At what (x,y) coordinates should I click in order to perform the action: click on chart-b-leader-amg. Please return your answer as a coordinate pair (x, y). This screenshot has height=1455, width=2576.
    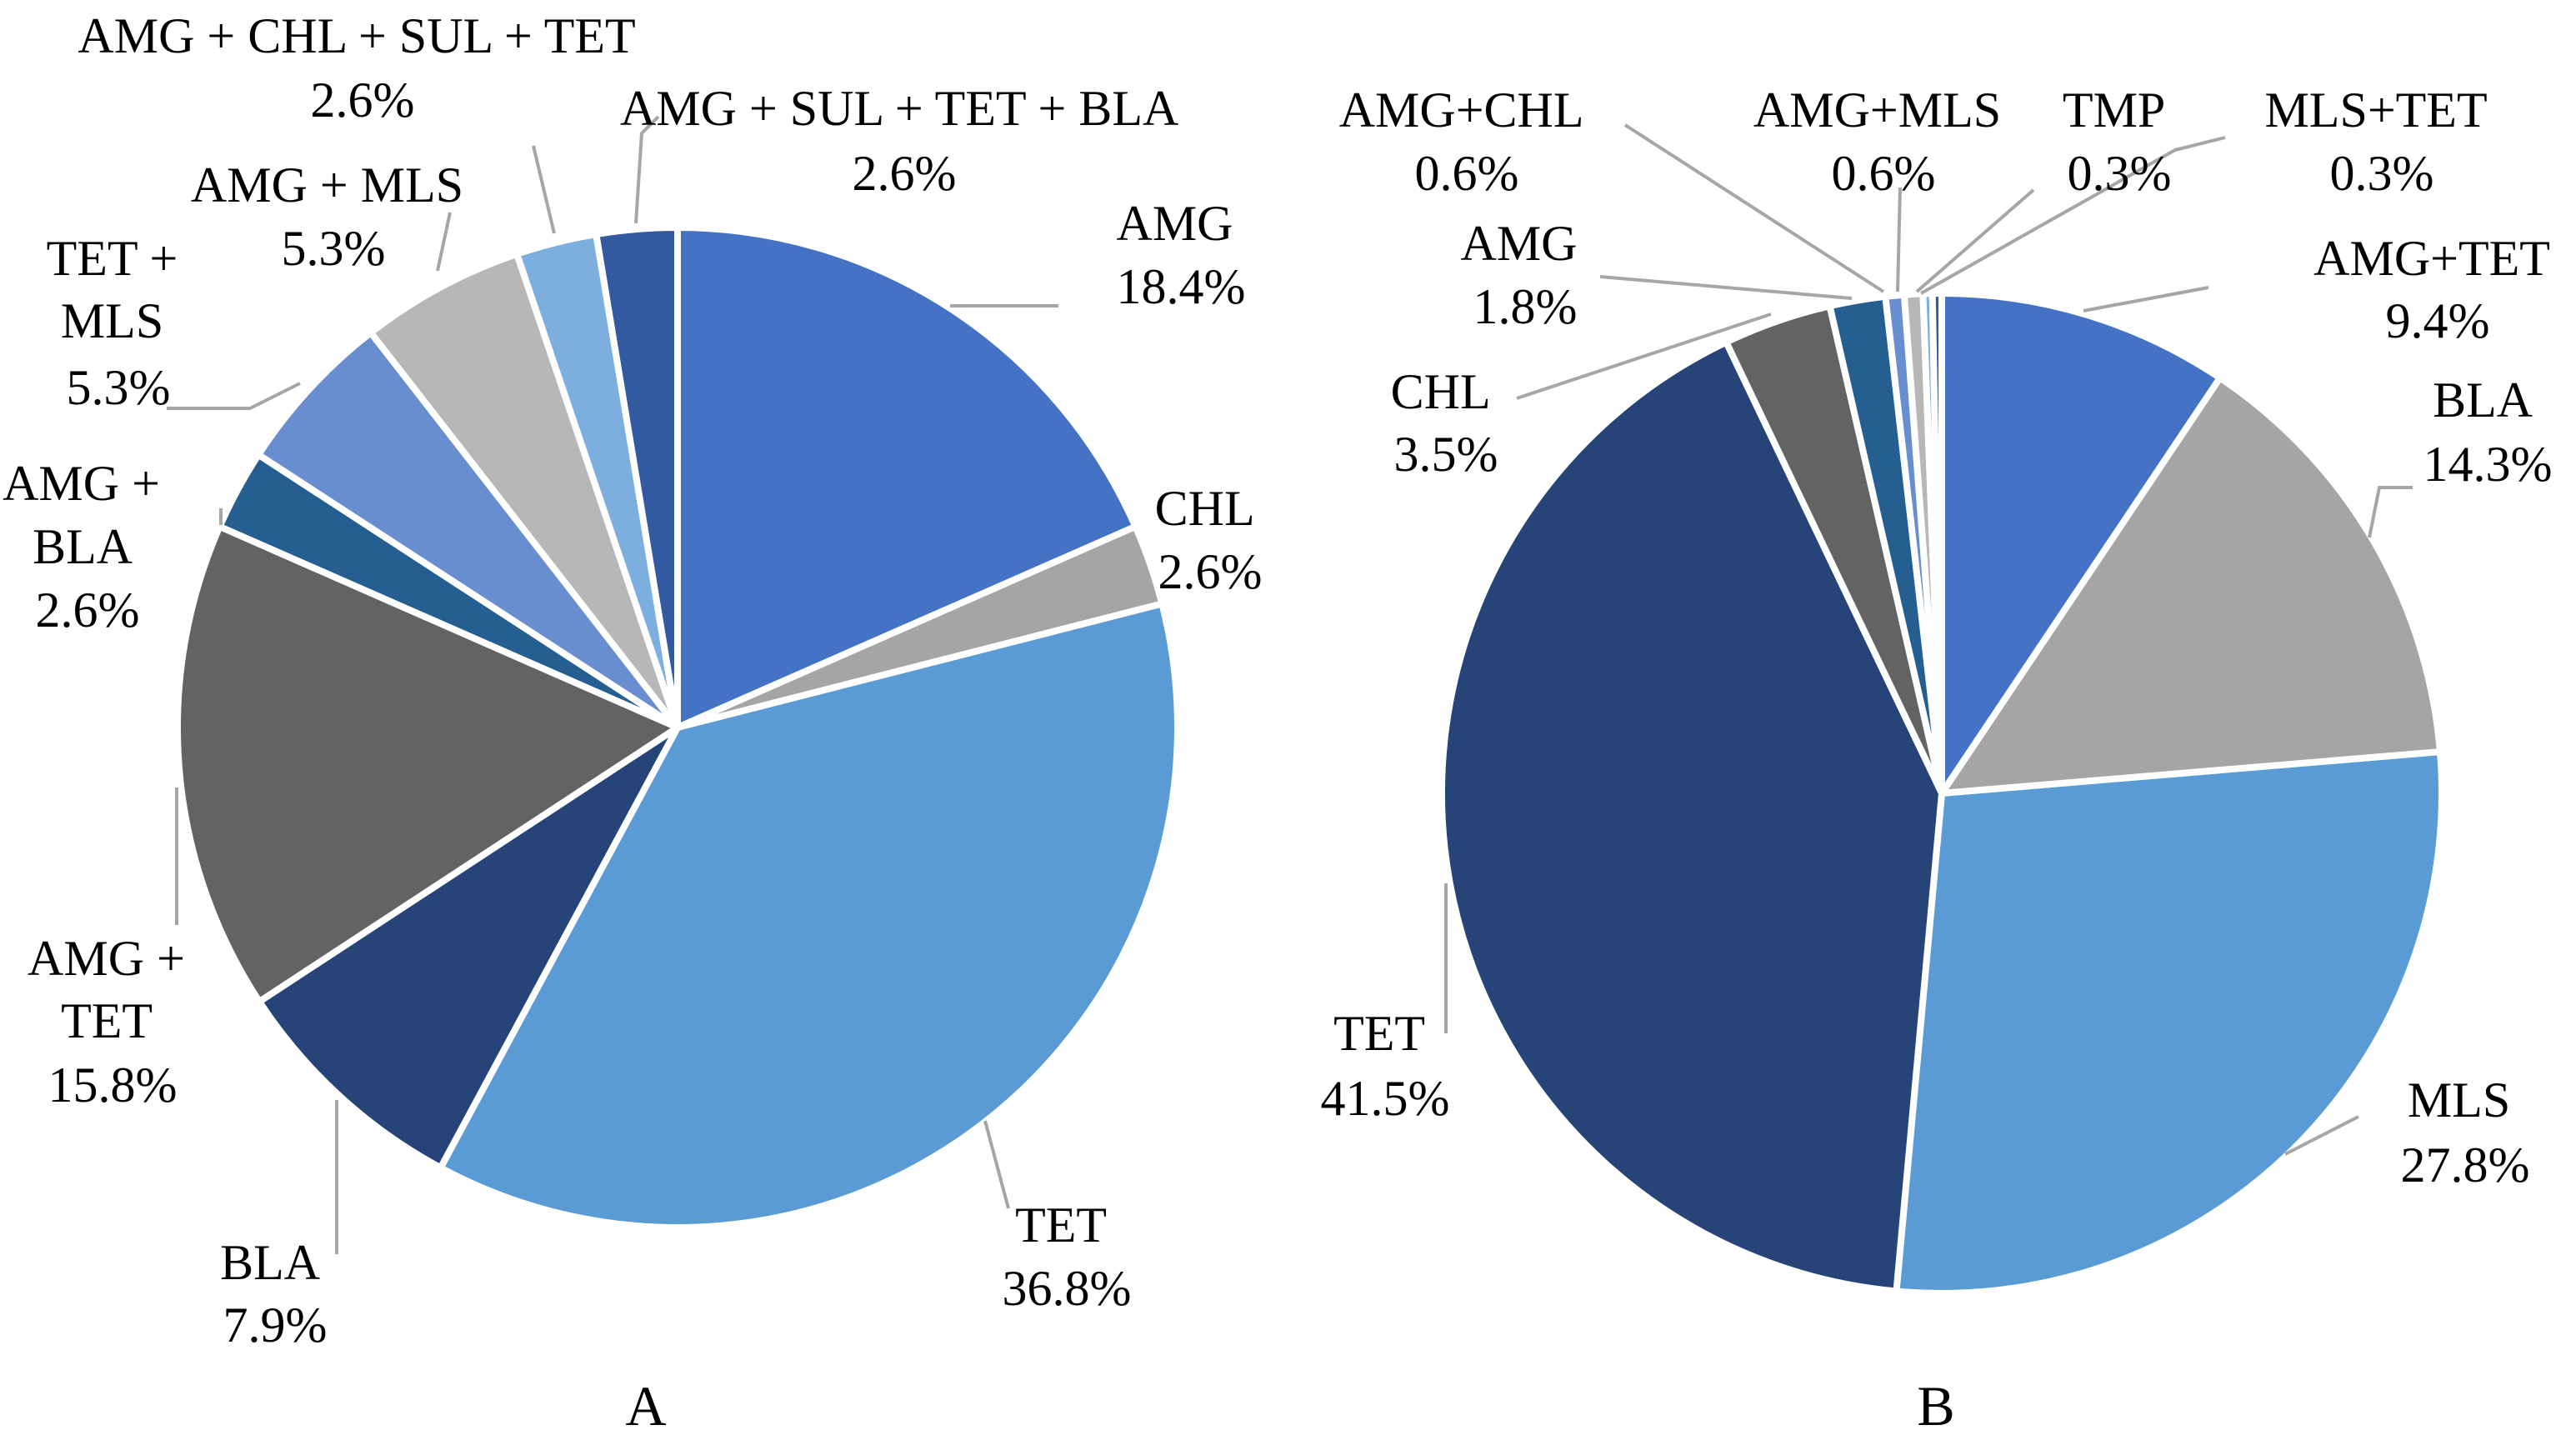
    Looking at the image, I should click on (1726, 287).